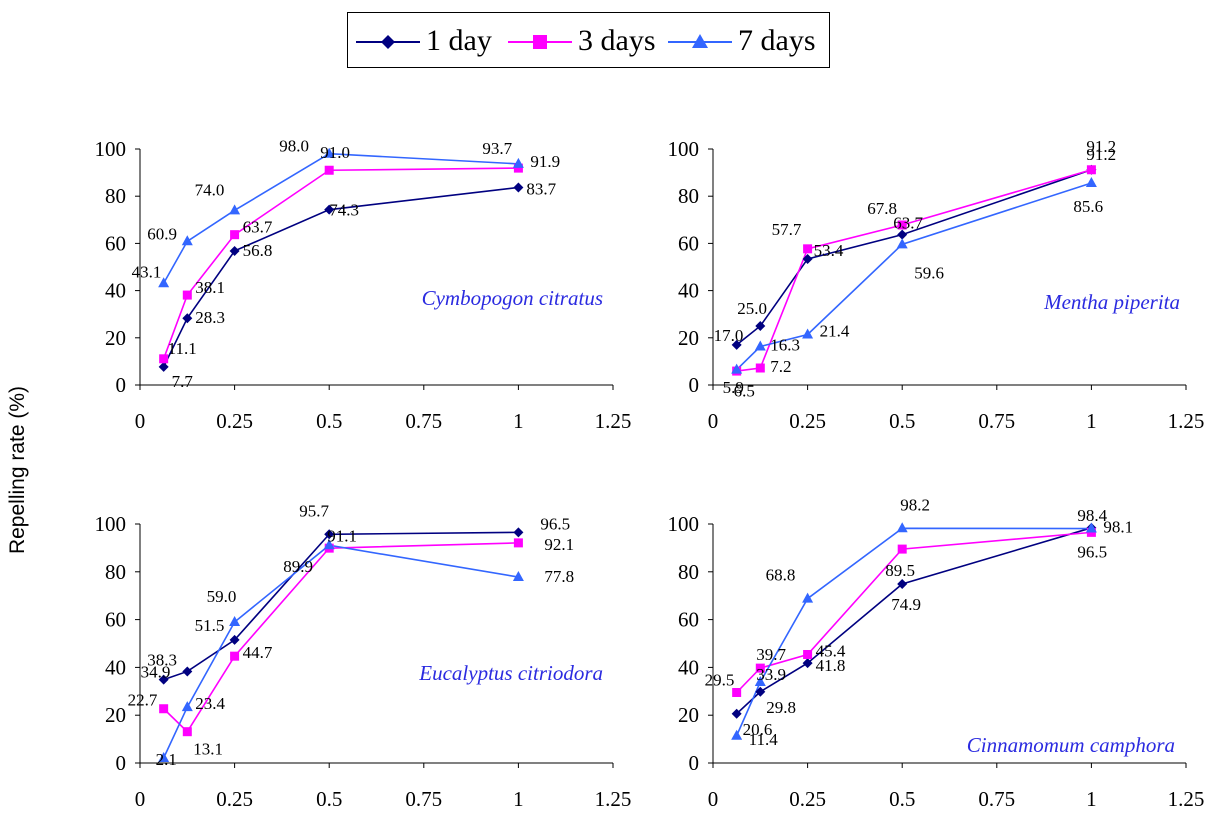 This screenshot has width=1215, height=816. I want to click on data-label: 11.4, so click(764, 739).